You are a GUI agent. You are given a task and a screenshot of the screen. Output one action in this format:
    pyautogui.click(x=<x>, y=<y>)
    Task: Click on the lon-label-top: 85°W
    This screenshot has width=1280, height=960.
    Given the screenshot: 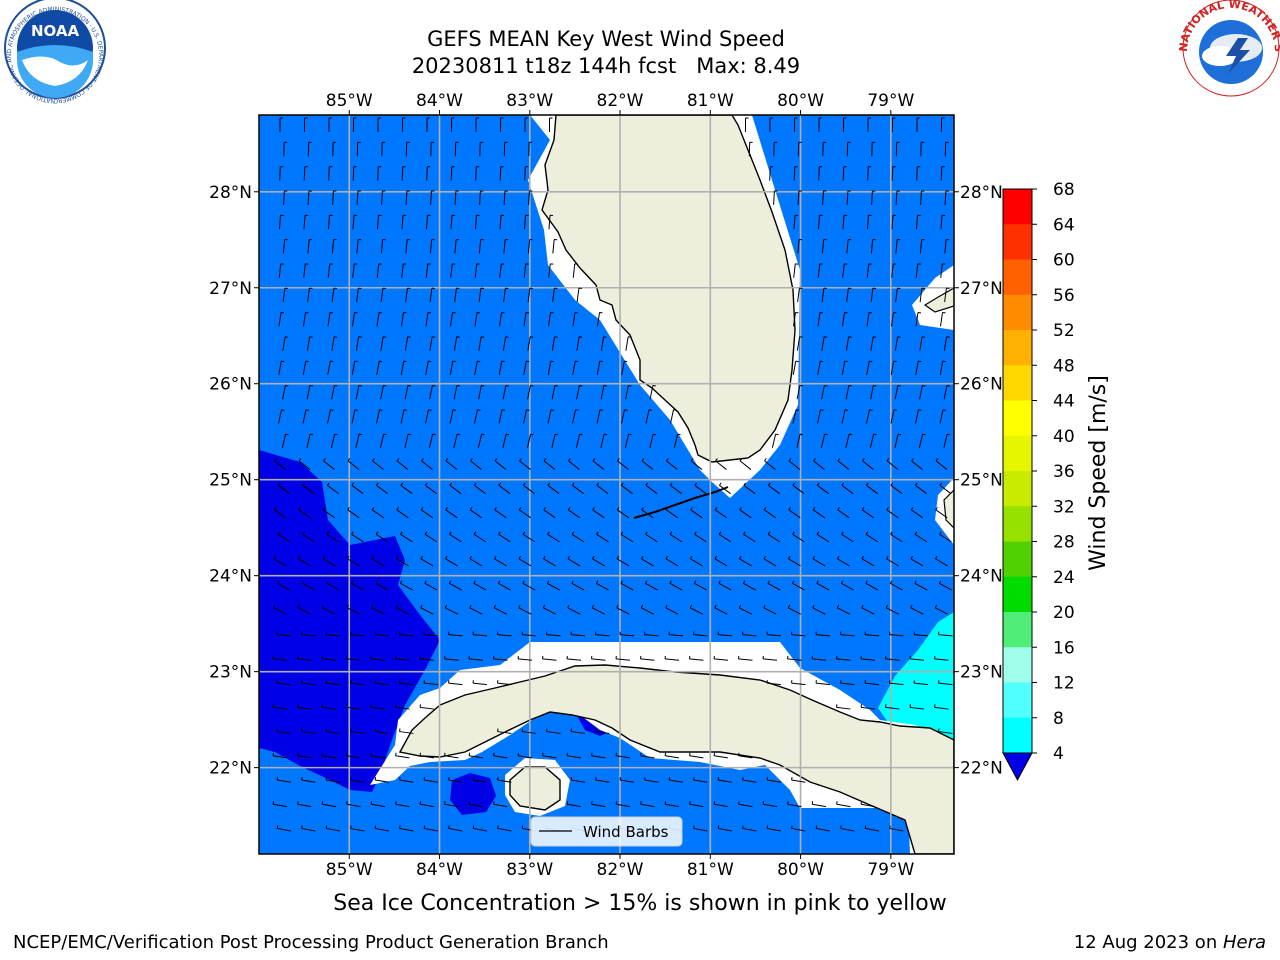 What is the action you would take?
    pyautogui.click(x=349, y=101)
    